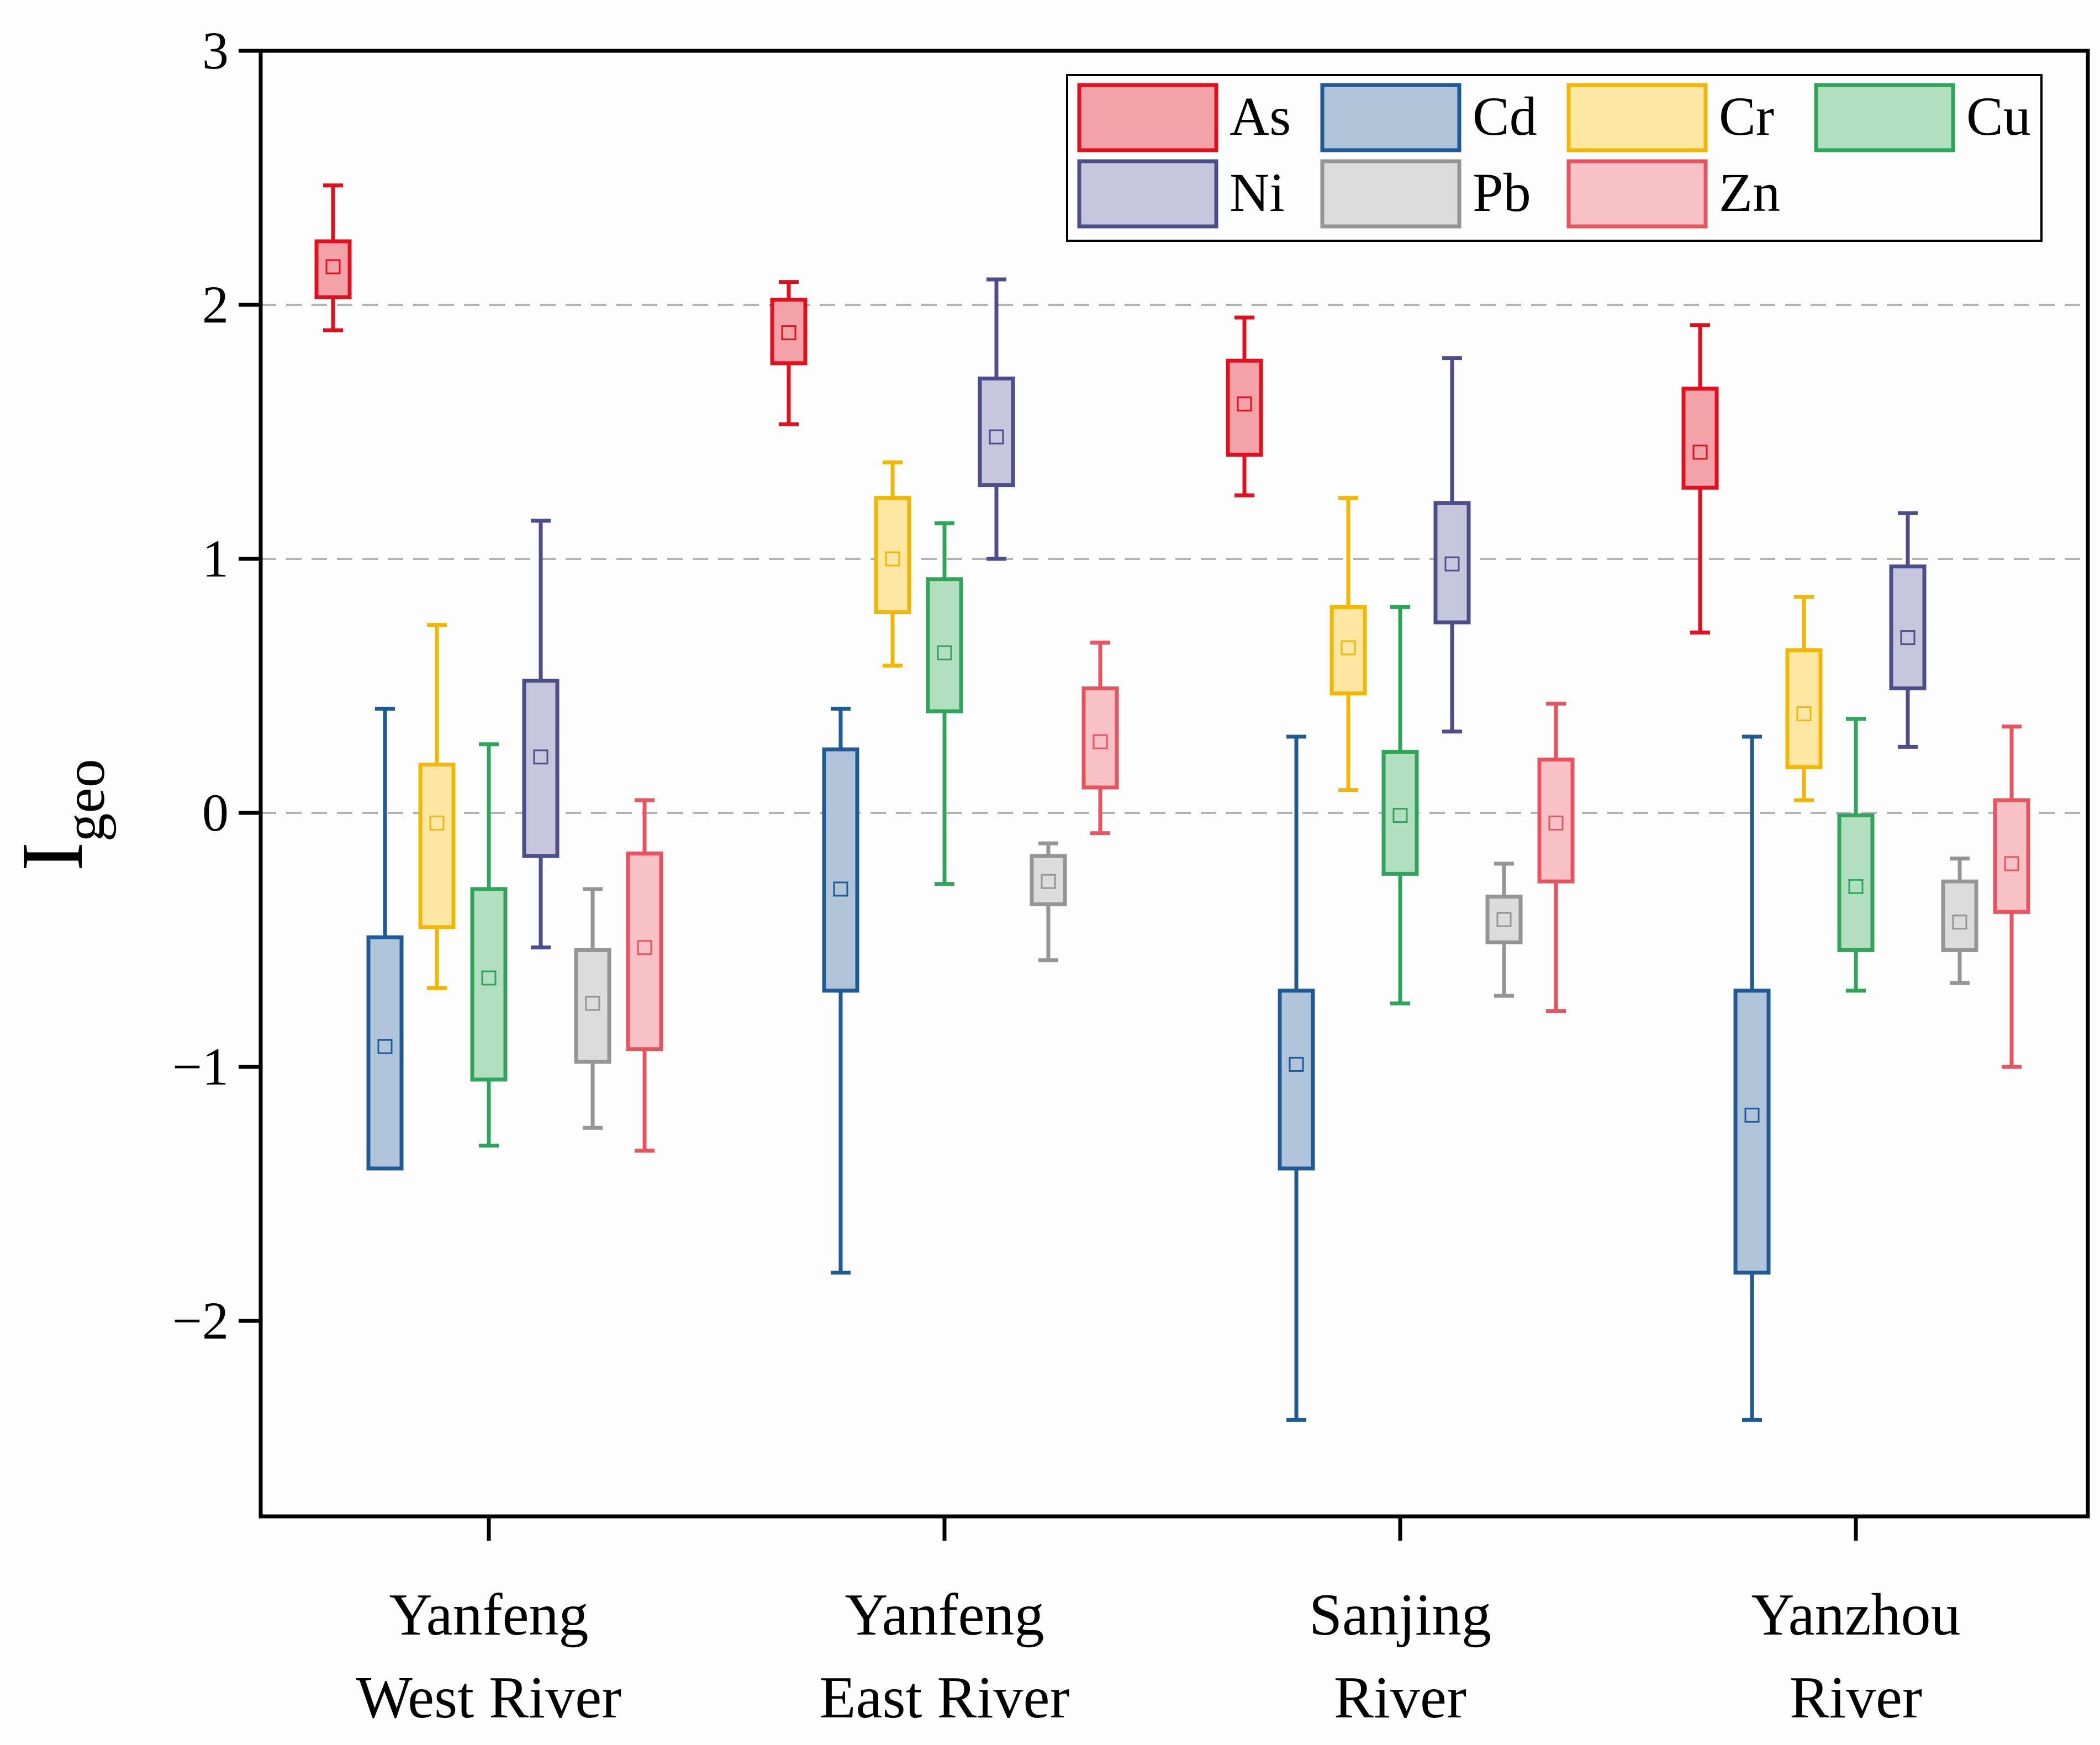 The image size is (2100, 1745). I want to click on y-axis-title: Igeo, so click(60, 815).